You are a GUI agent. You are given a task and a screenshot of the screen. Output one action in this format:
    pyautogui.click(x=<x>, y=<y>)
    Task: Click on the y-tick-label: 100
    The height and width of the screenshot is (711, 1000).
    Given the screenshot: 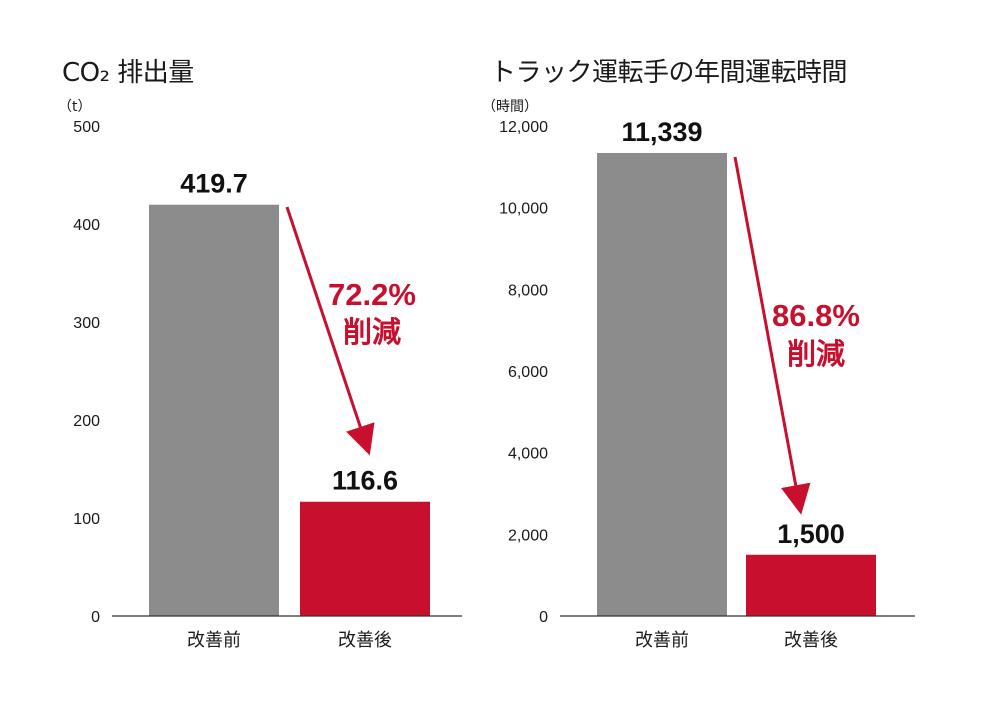 What is the action you would take?
    pyautogui.click(x=86, y=519)
    